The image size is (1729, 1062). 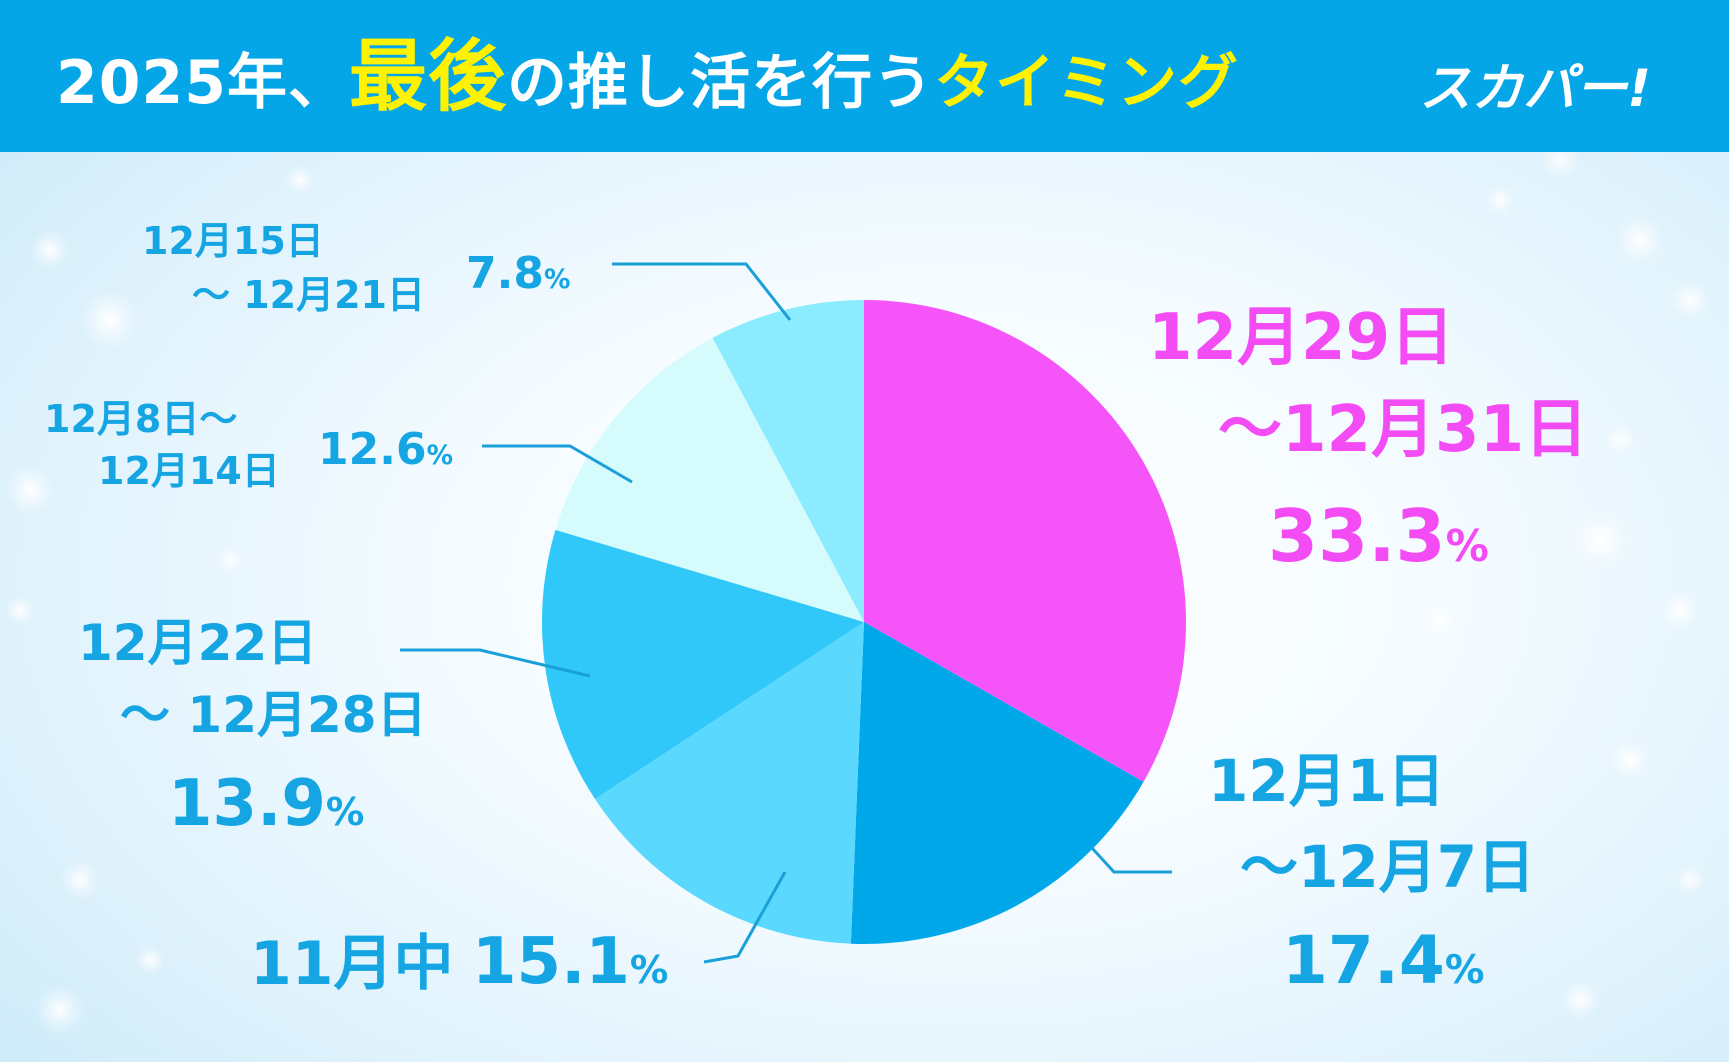 I want to click on slice-label-line2-3: 〜 12月28日, so click(x=273, y=715).